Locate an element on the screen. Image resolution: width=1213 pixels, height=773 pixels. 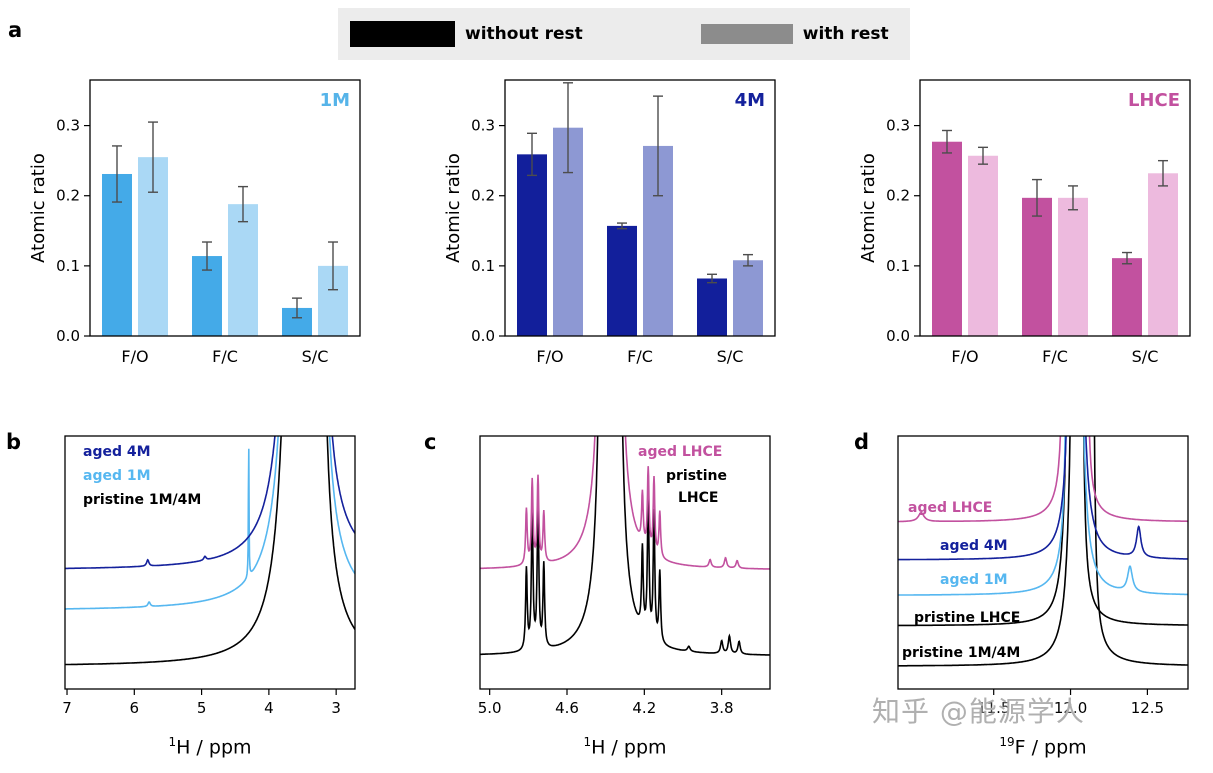
nmr-c-svg: 5.0 4.6 4.2 3.8 is located at coordinates (624, 576).